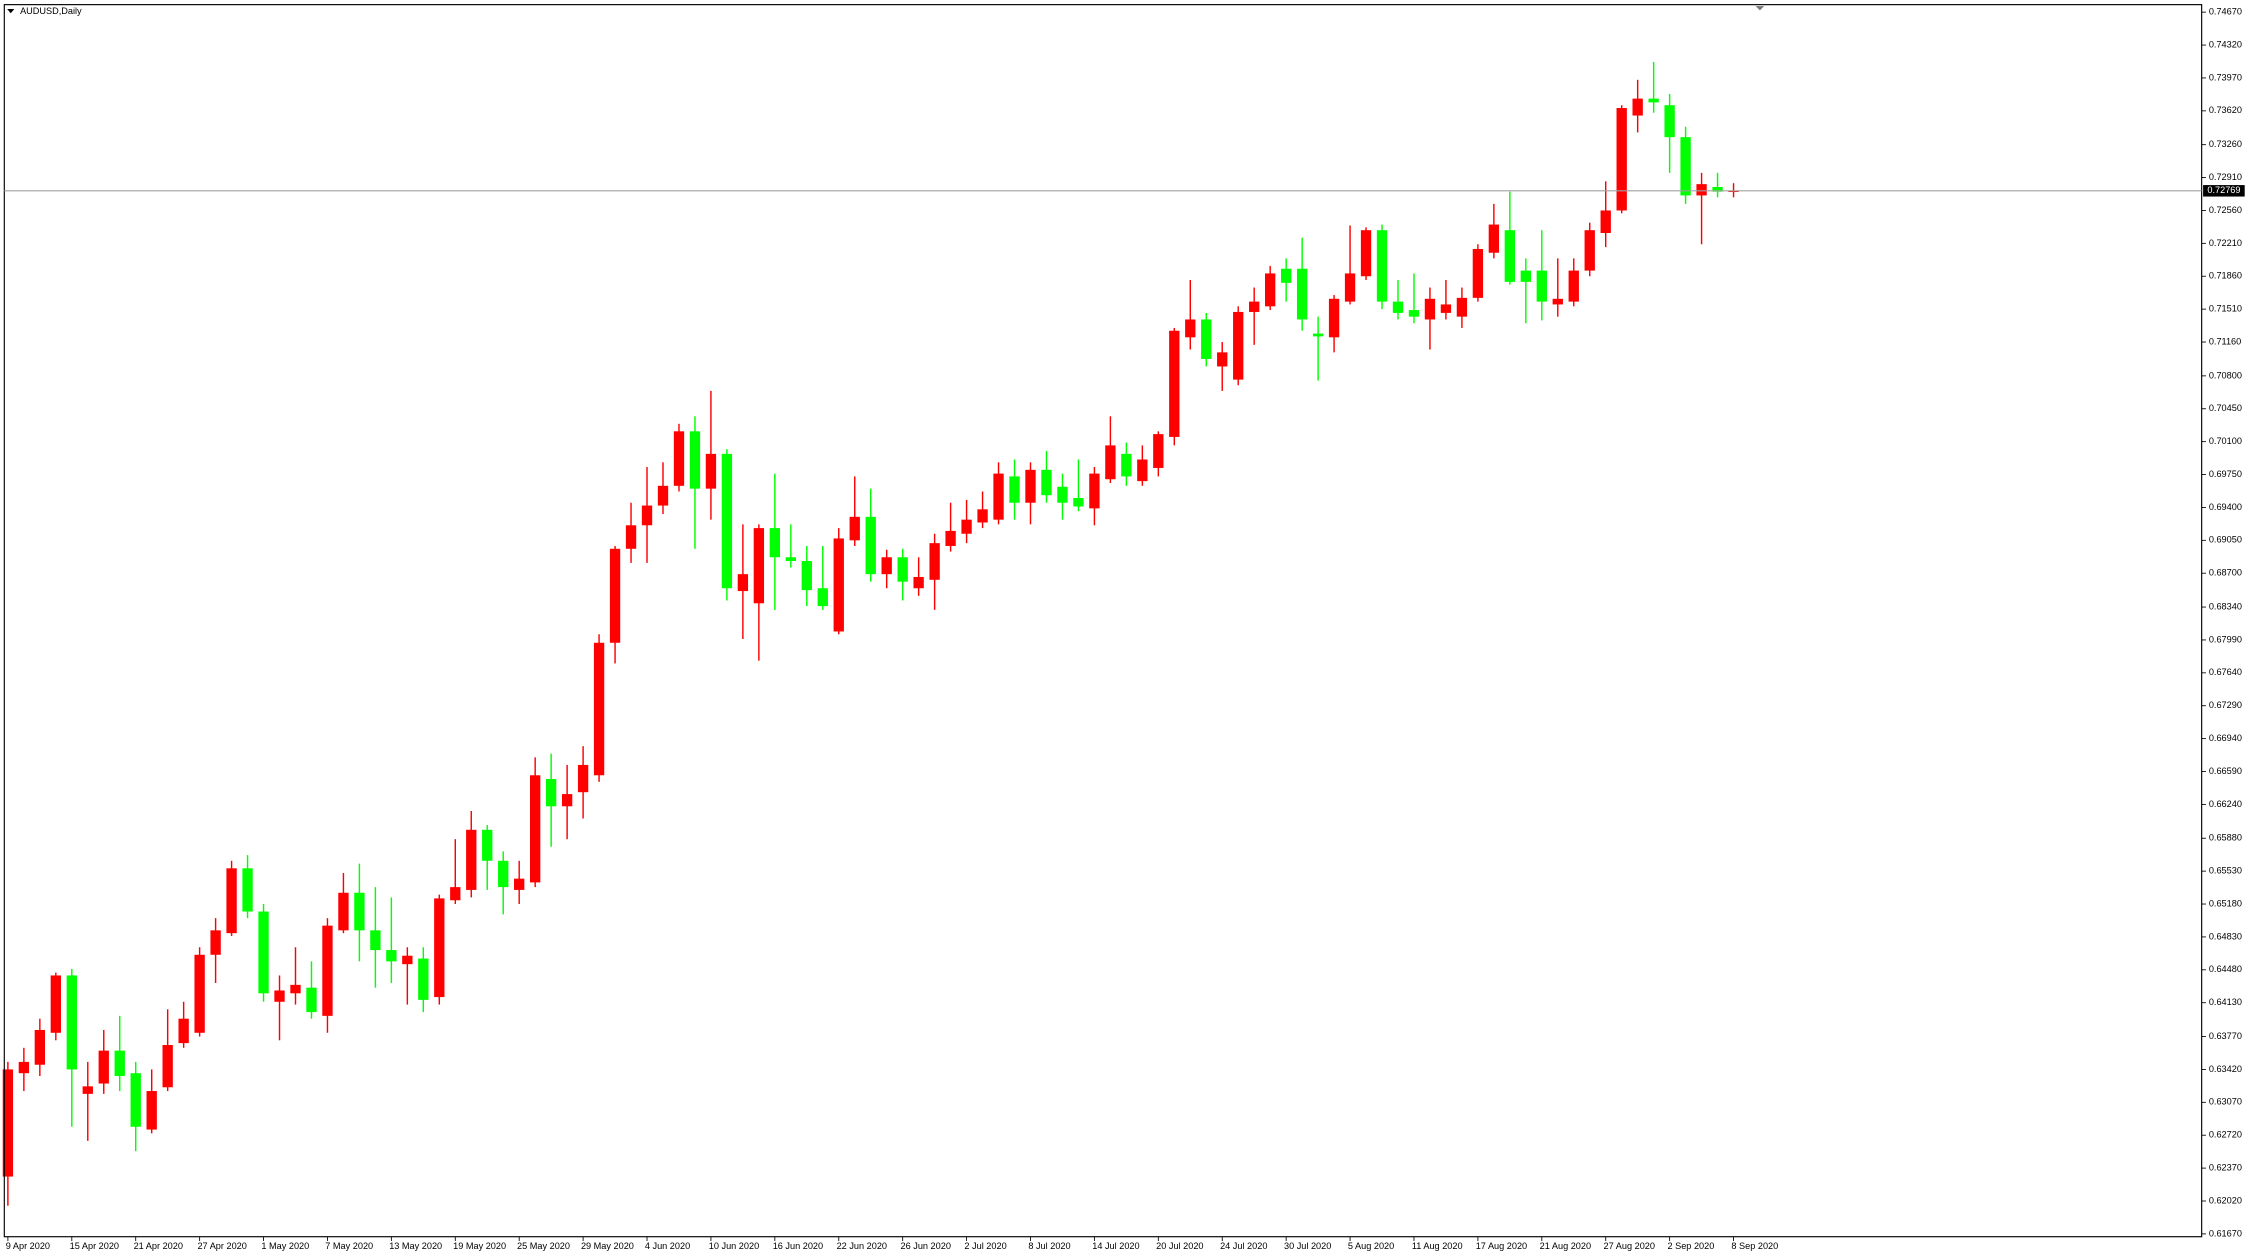 The height and width of the screenshot is (1260, 2249). What do you see at coordinates (543, 1246) in the screenshot?
I see `x-tick-label: 25 May 2020` at bounding box center [543, 1246].